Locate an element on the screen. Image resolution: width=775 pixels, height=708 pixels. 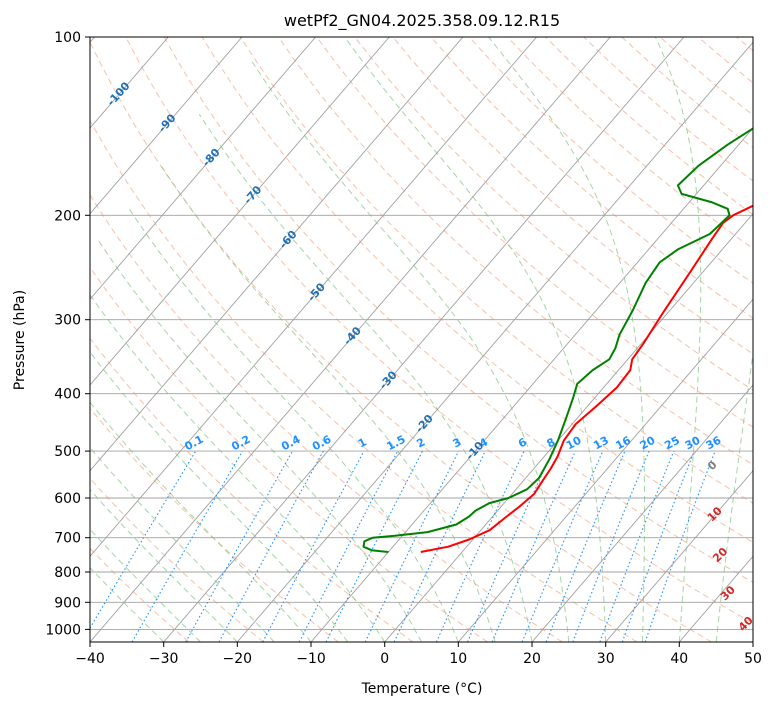
x-tick-label: 20 is located at coordinates (532, 659).